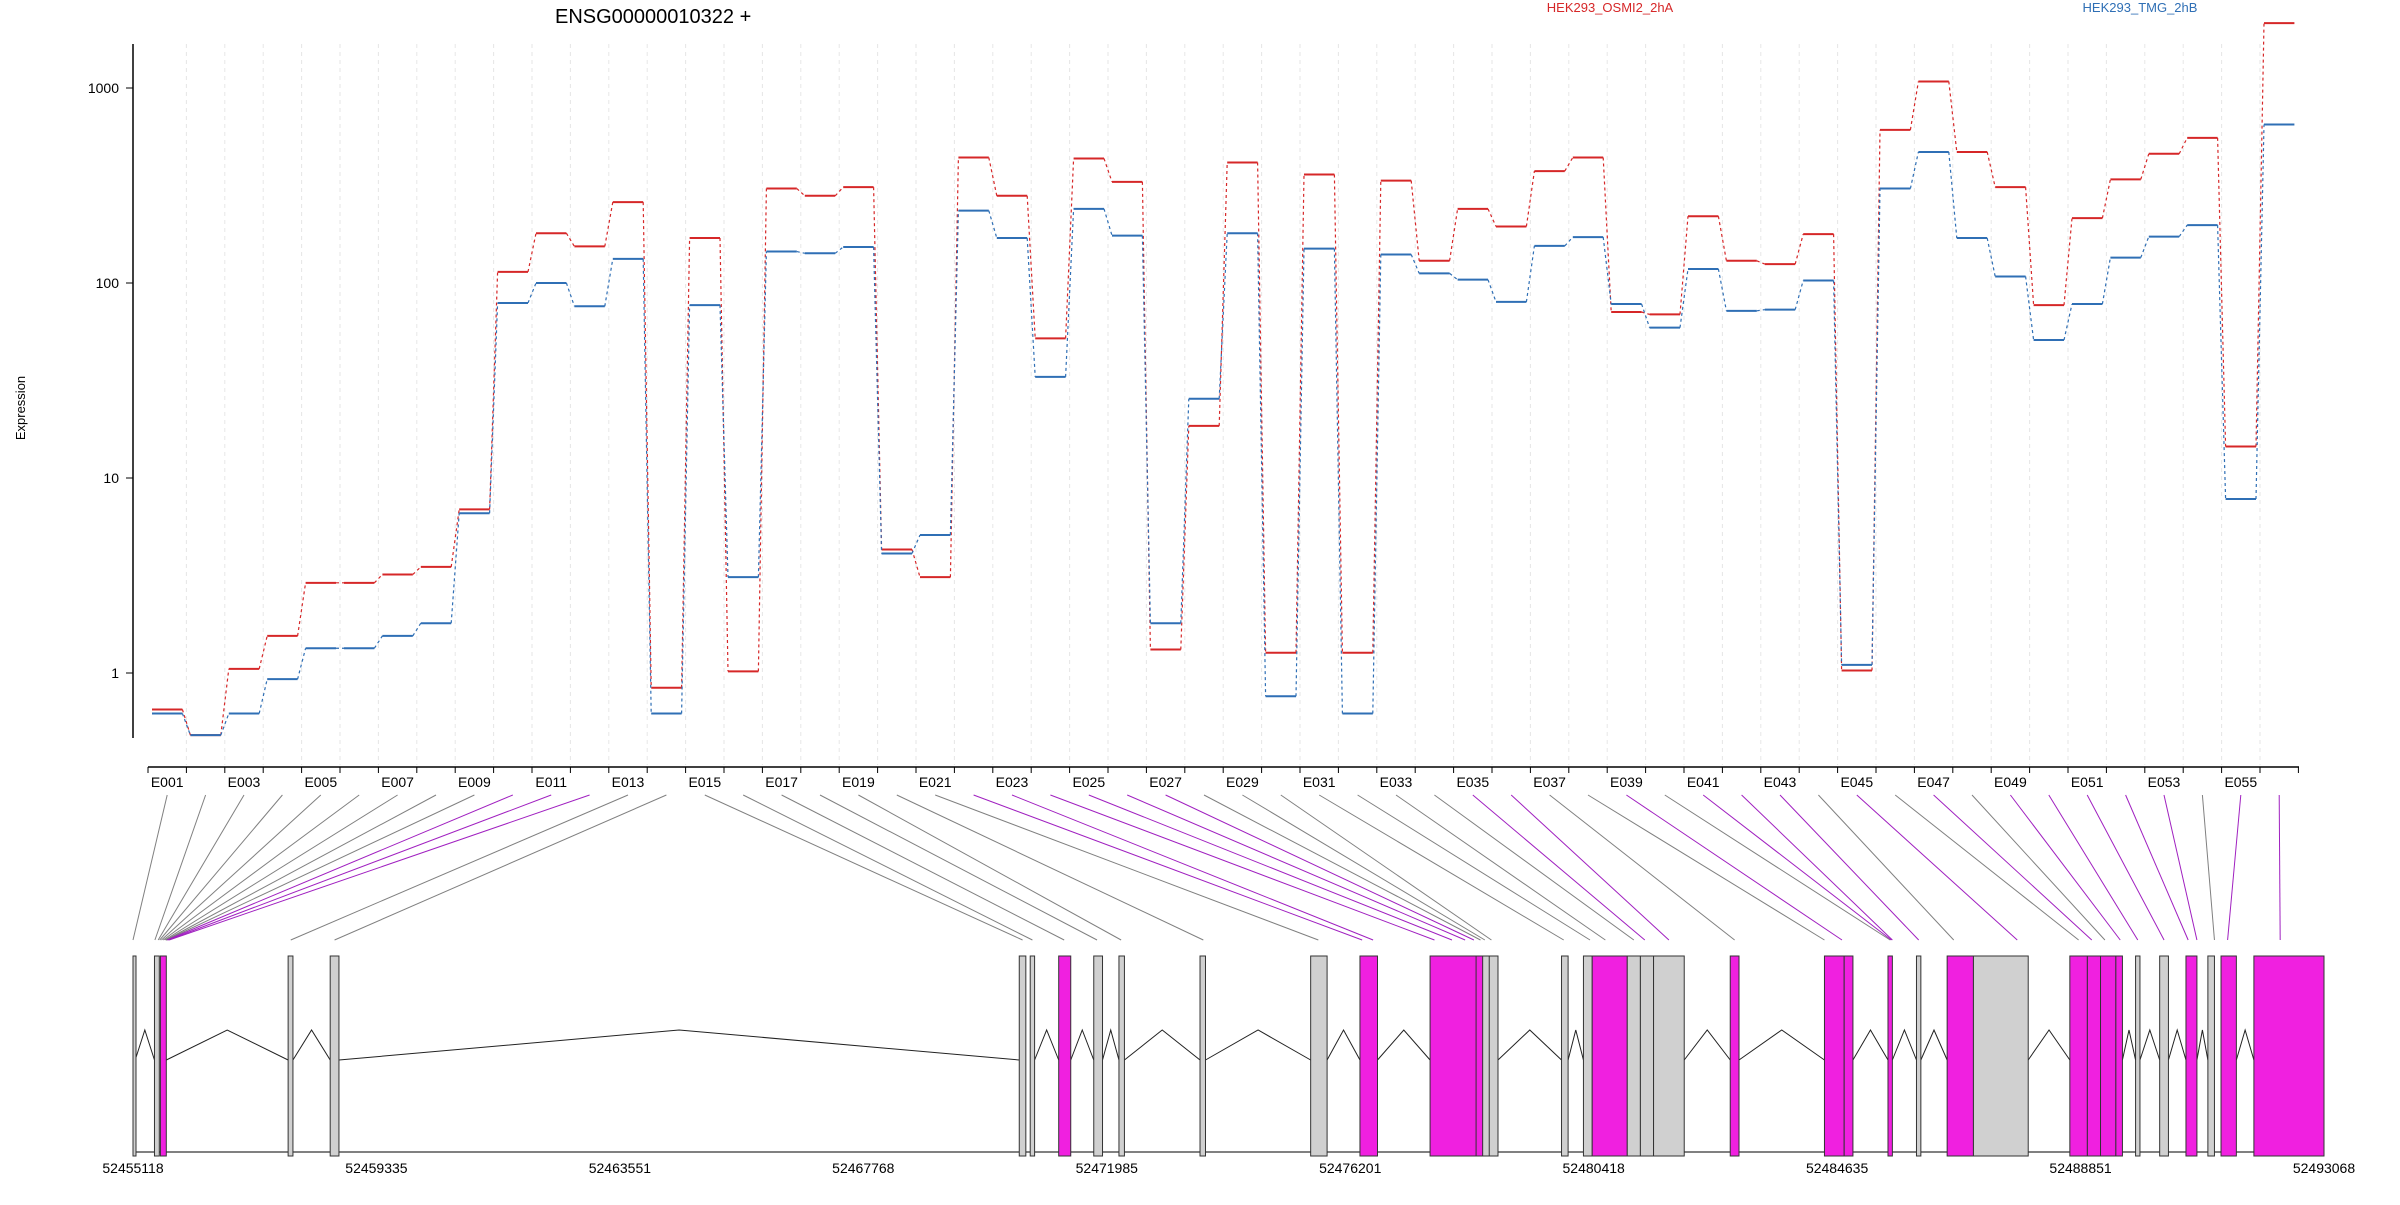 This screenshot has height=1205, width=2400. Describe the element at coordinates (2164, 782) in the screenshot. I see `x-tick-label: E053` at that location.